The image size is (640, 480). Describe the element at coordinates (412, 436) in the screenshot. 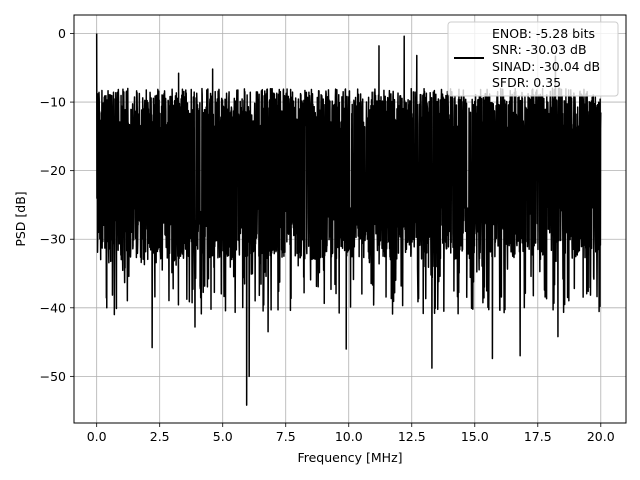

I see `x-tick-label: 12.5` at that location.